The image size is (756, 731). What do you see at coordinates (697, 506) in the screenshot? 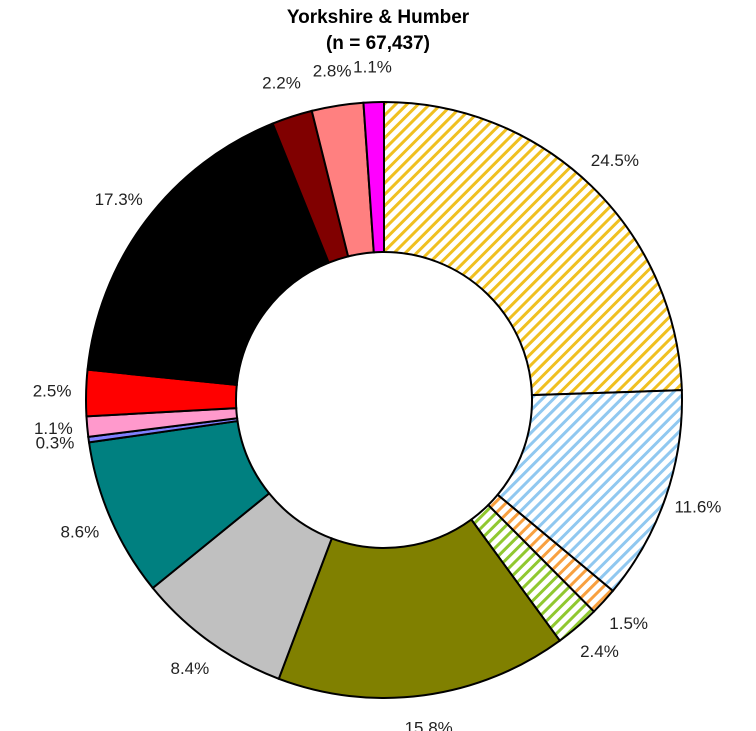
I see `data-label: 11.6%` at bounding box center [697, 506].